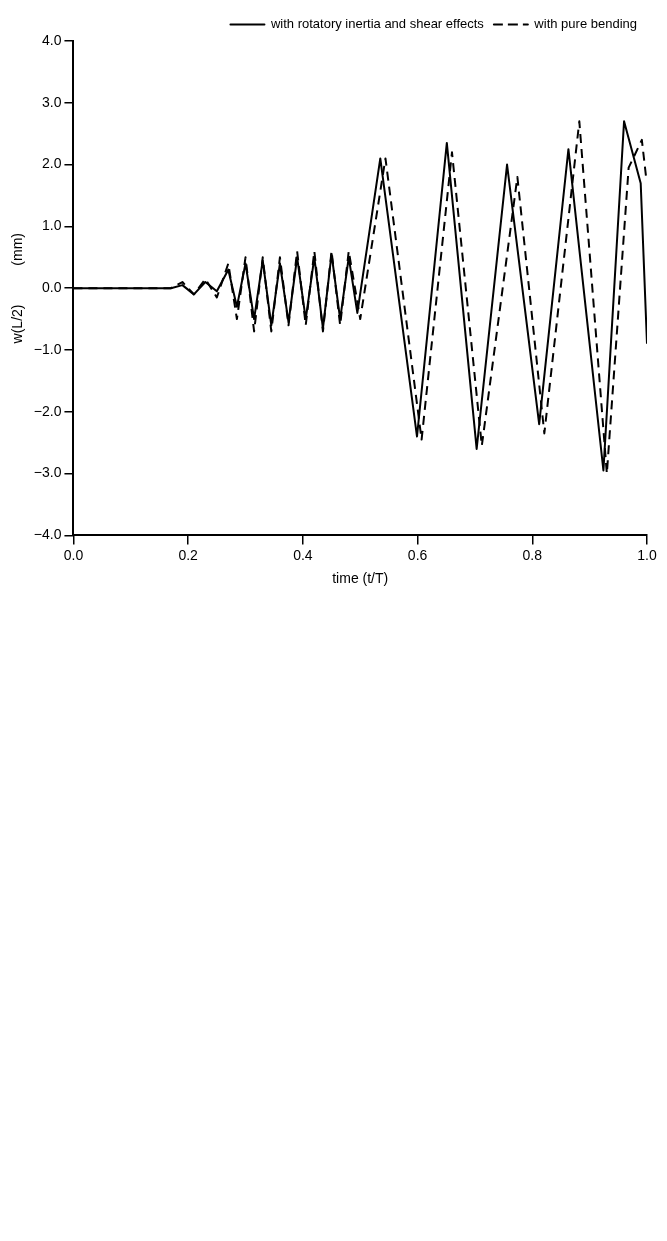 The image size is (667, 1241). Describe the element at coordinates (47, 410) in the screenshot. I see `y-tick-label: −2.0` at that location.